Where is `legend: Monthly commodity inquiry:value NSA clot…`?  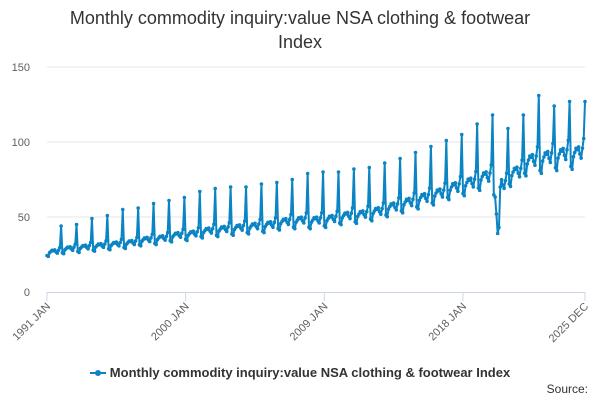 legend: Monthly commodity inquiry:value NSA clot… is located at coordinates (300, 372).